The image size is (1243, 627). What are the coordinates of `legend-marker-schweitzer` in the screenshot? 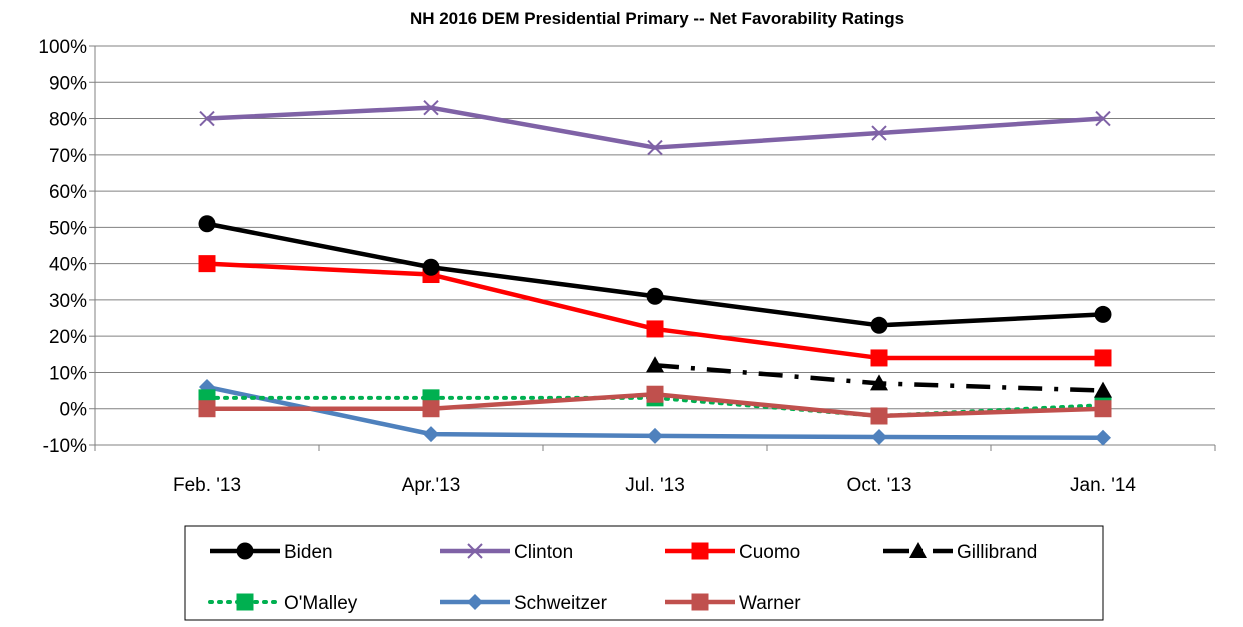 It's located at (475, 602).